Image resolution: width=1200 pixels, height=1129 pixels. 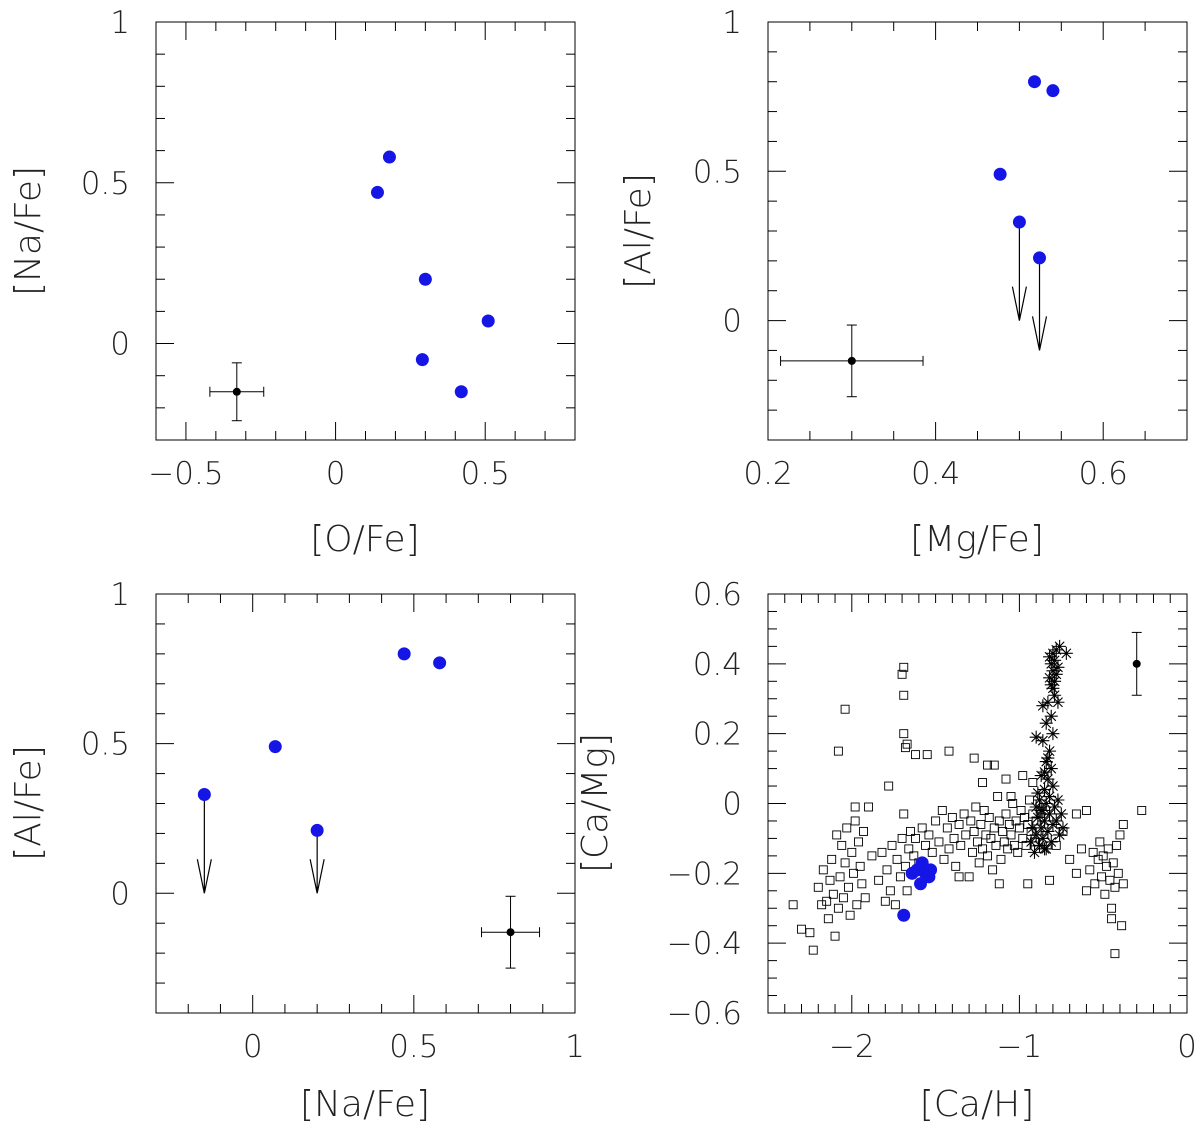 What do you see at coordinates (28, 803) in the screenshot?
I see `y-axis-label: [Al/Fe]` at bounding box center [28, 803].